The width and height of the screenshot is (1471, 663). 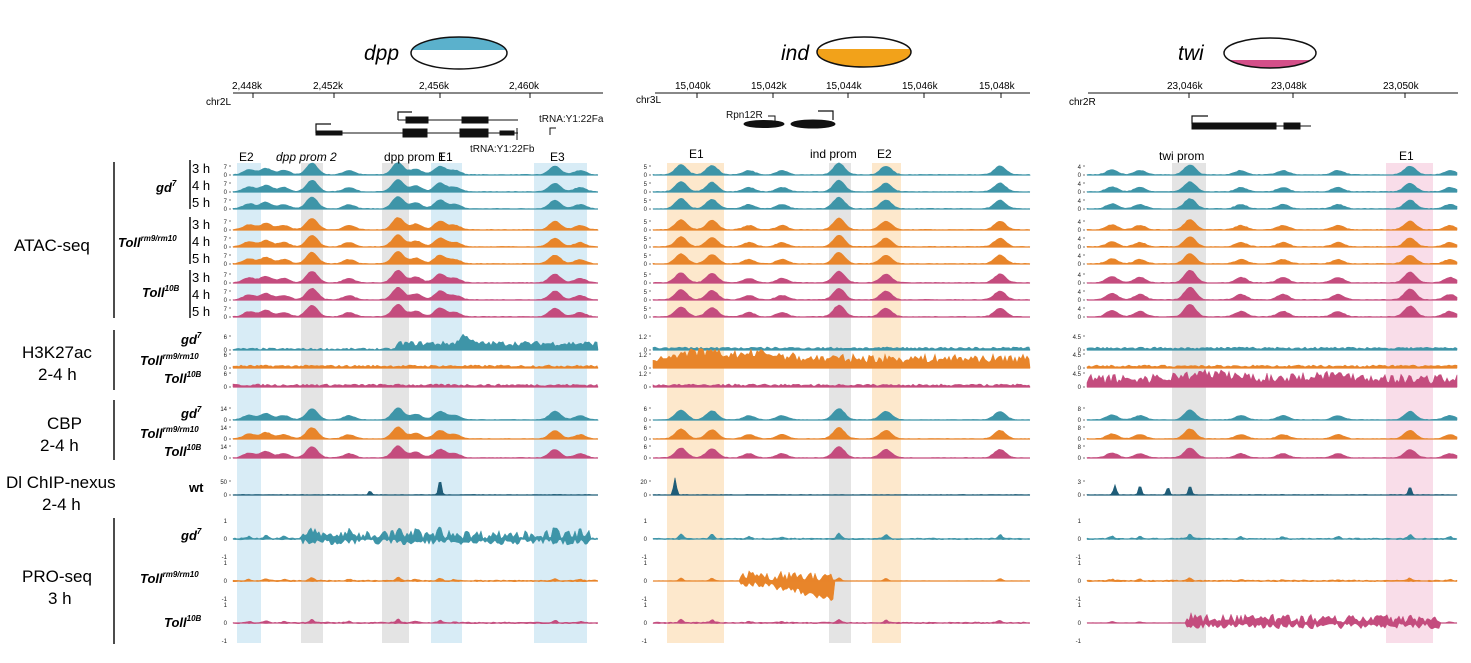 I want to click on assay-label-dl-time: 2-4 h, so click(x=61, y=504).